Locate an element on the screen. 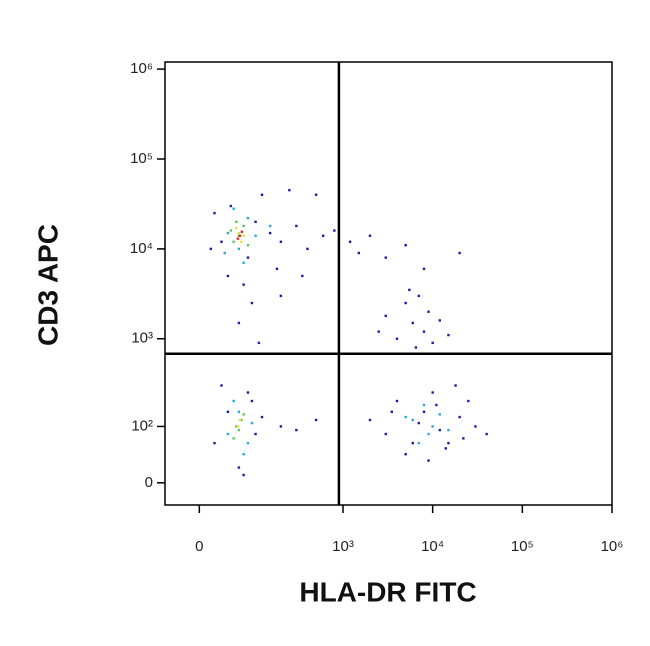  x-axis-title: HLA-DR FITC is located at coordinates (387, 591).